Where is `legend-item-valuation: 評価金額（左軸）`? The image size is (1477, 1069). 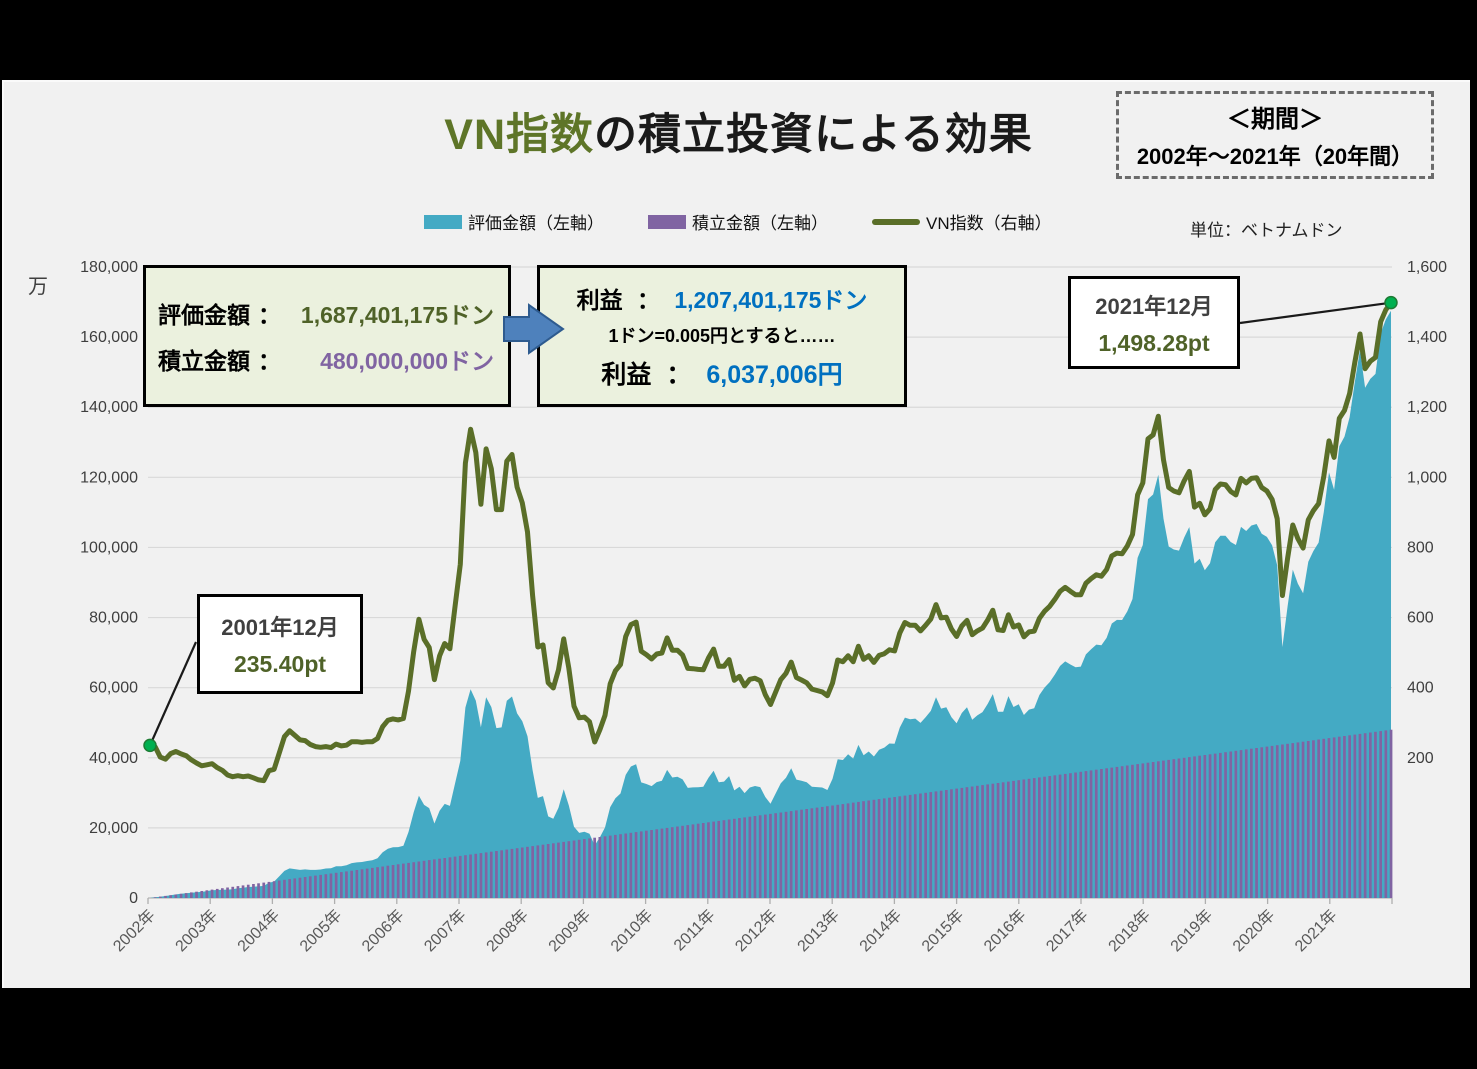 legend-item-valuation: 評価金額（左軸） is located at coordinates (514, 221).